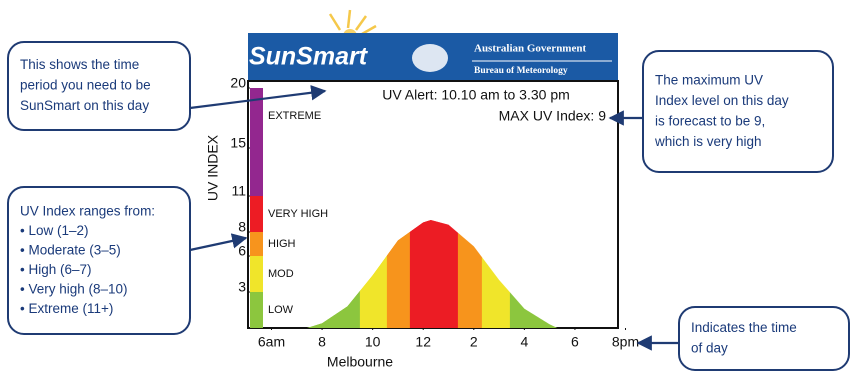 The image size is (858, 376). What do you see at coordinates (294, 116) in the screenshot?
I see `band-label: EXTREME` at bounding box center [294, 116].